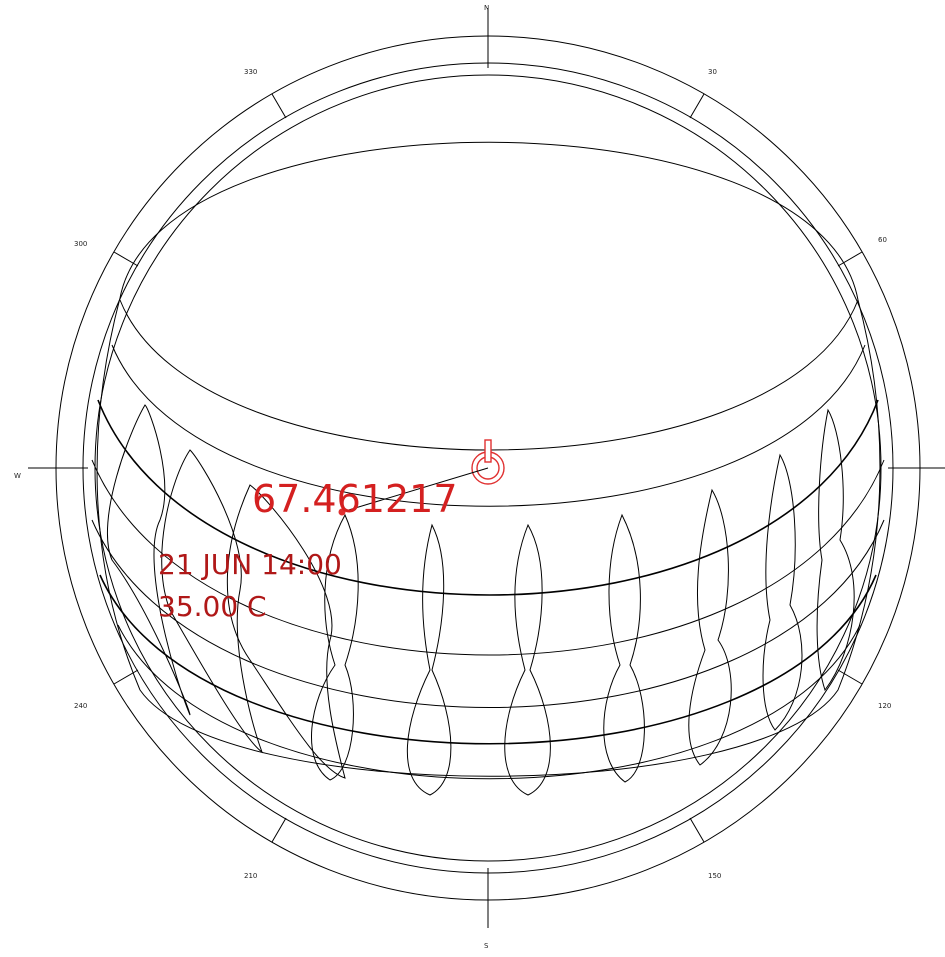  I want to click on label-azimuth-210: 210, so click(250, 876).